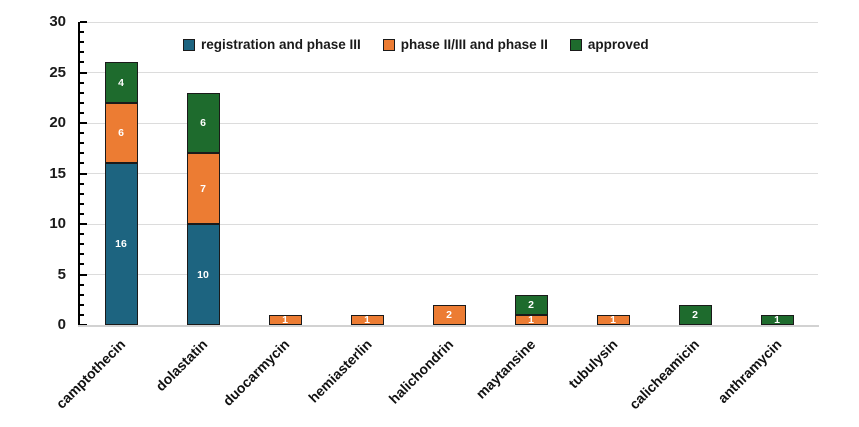  What do you see at coordinates (281, 44) in the screenshot?
I see `legend-label: registration and phase III` at bounding box center [281, 44].